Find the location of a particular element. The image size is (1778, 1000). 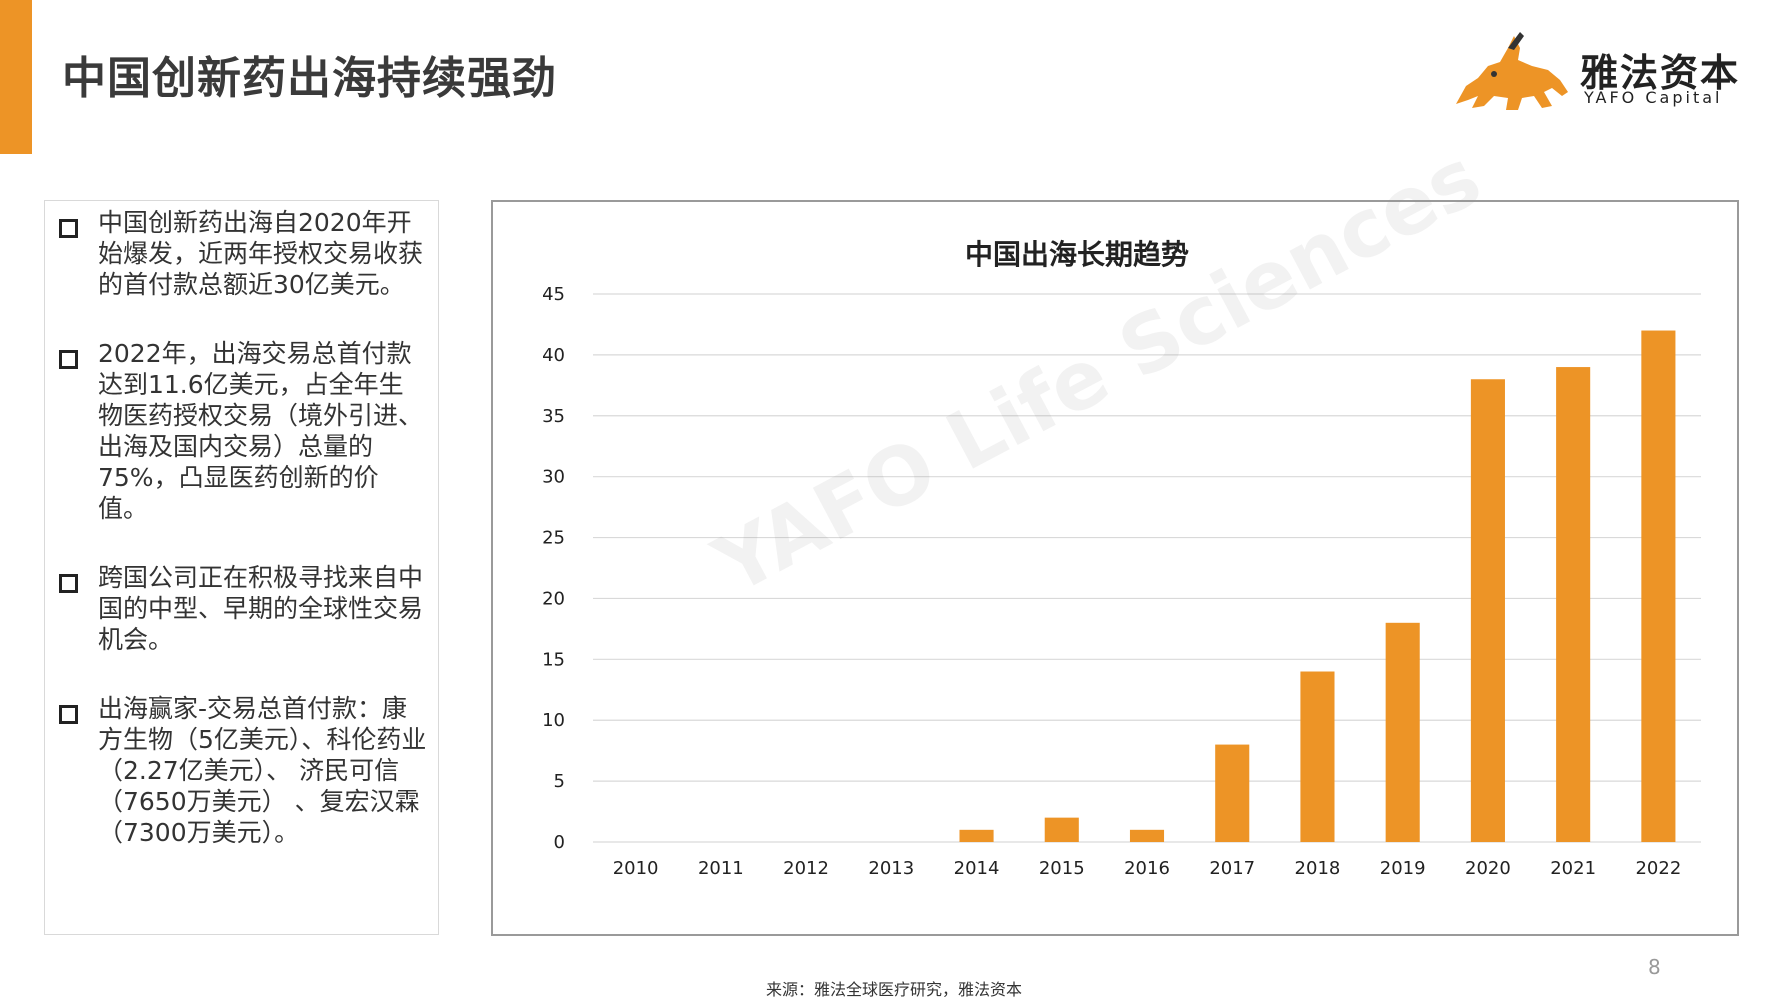

bar-2015 is located at coordinates (1061, 829).